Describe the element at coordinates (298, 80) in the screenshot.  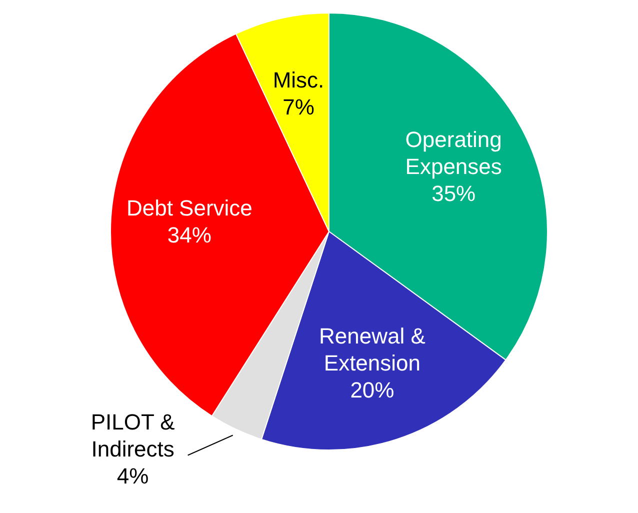
I see `slice-label: Misc.` at that location.